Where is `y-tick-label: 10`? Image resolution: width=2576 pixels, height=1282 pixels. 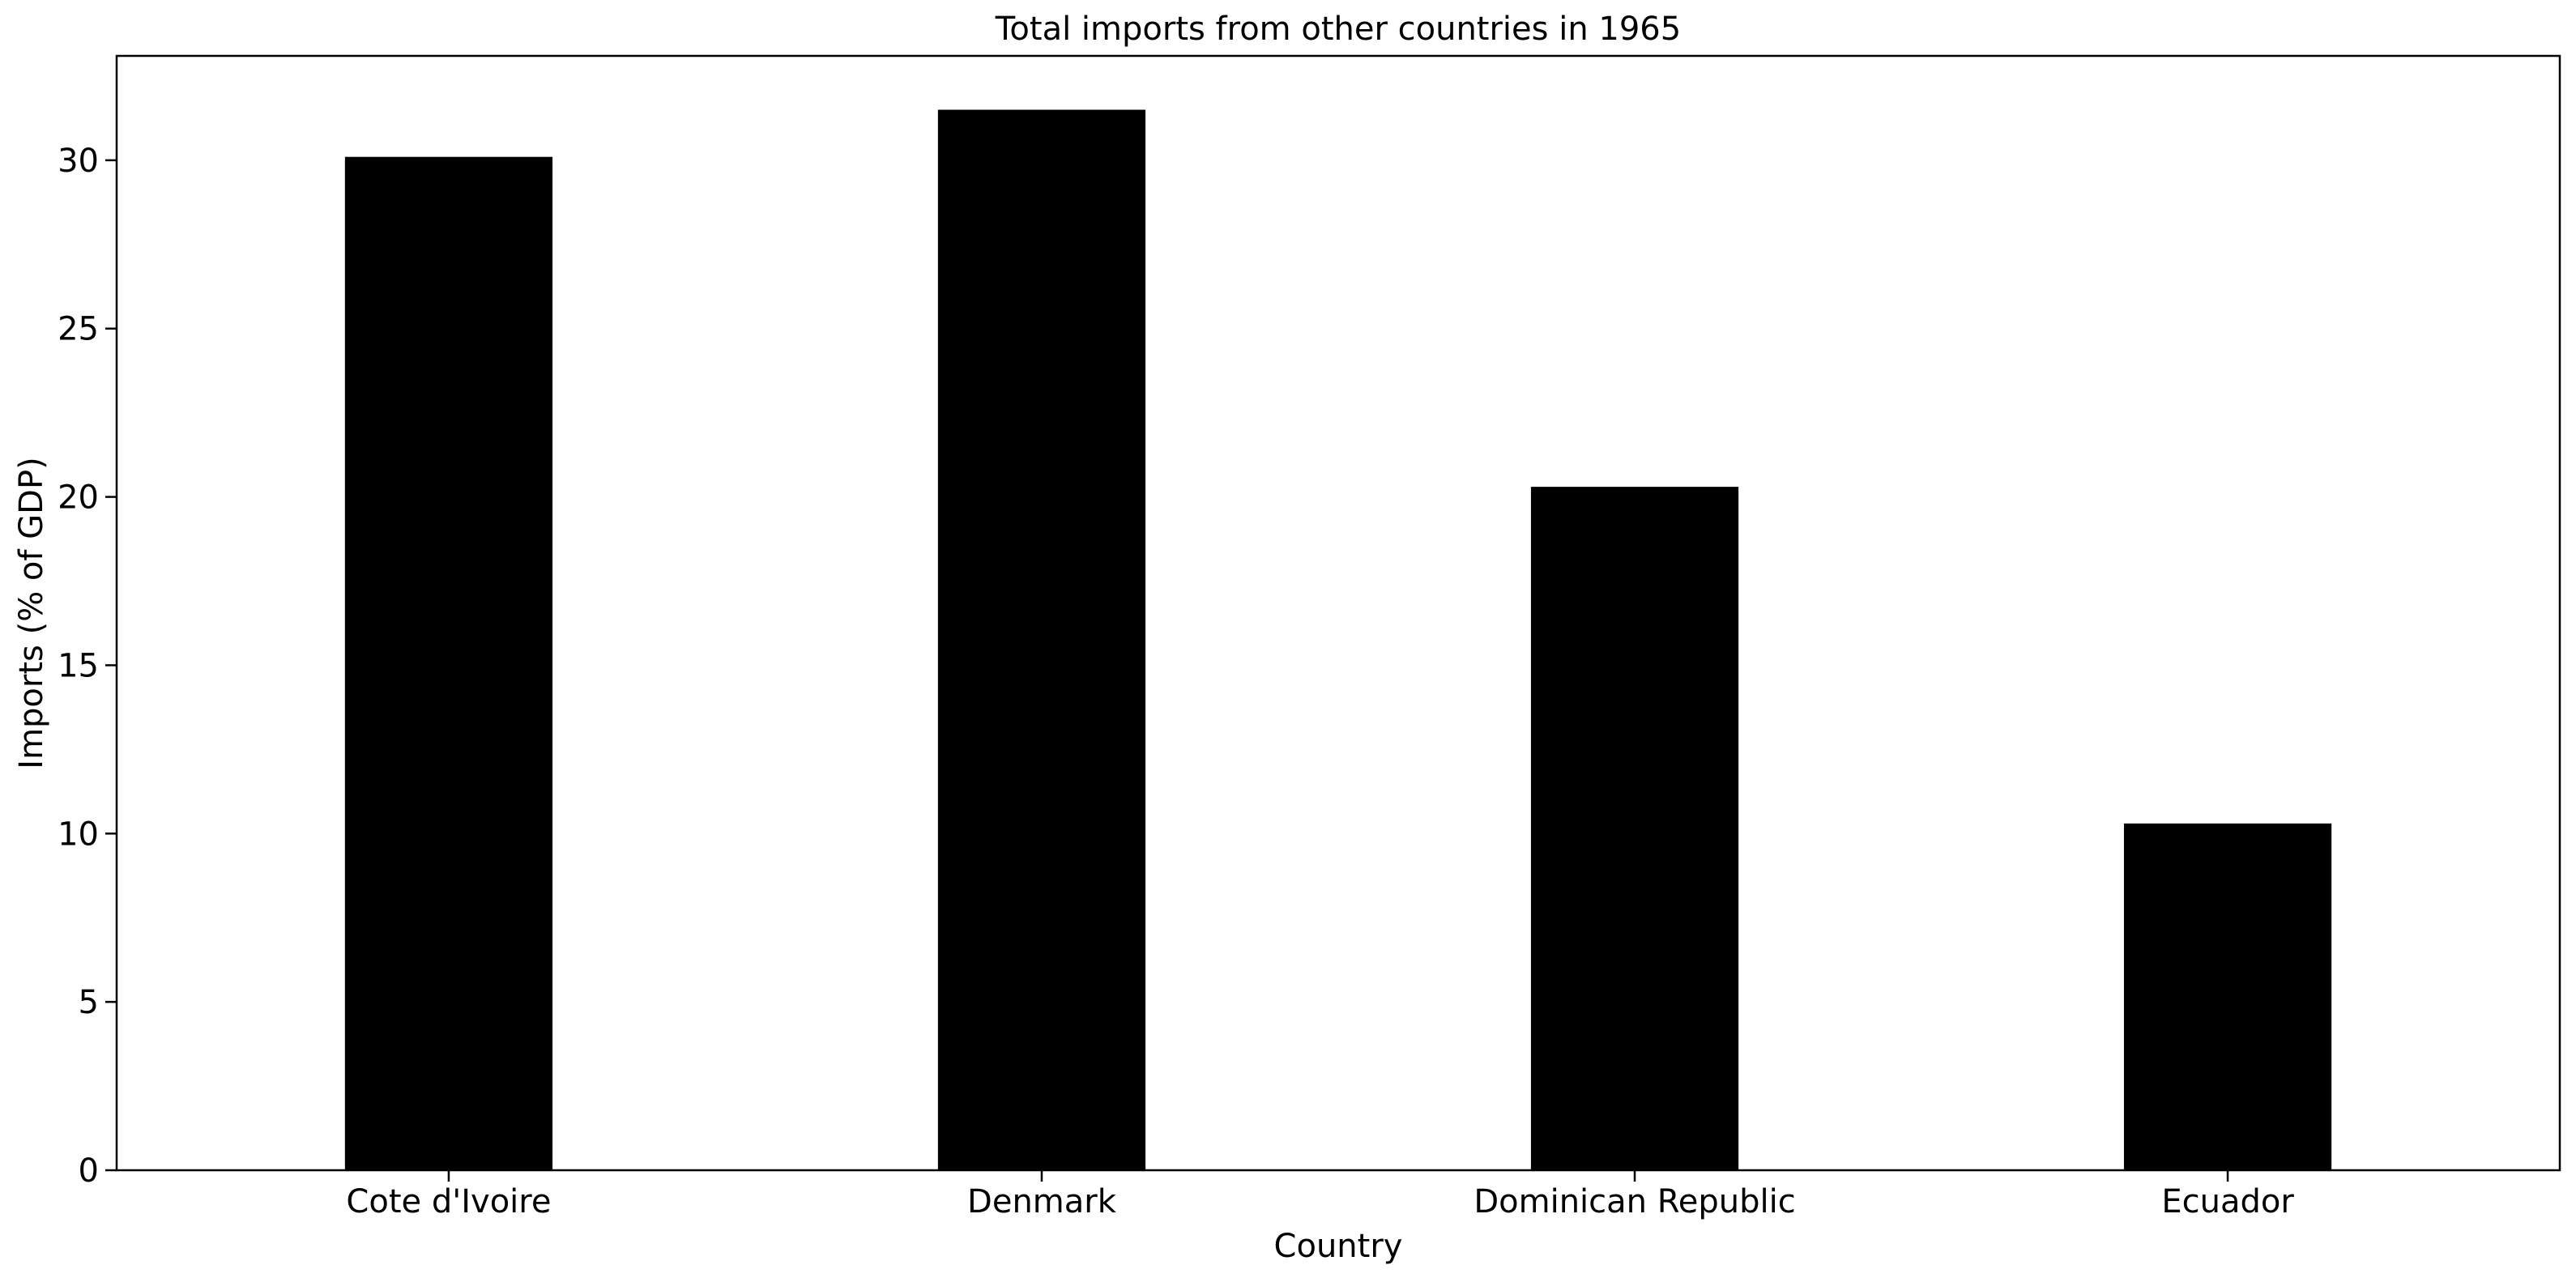
y-tick-label: 10 is located at coordinates (79, 834).